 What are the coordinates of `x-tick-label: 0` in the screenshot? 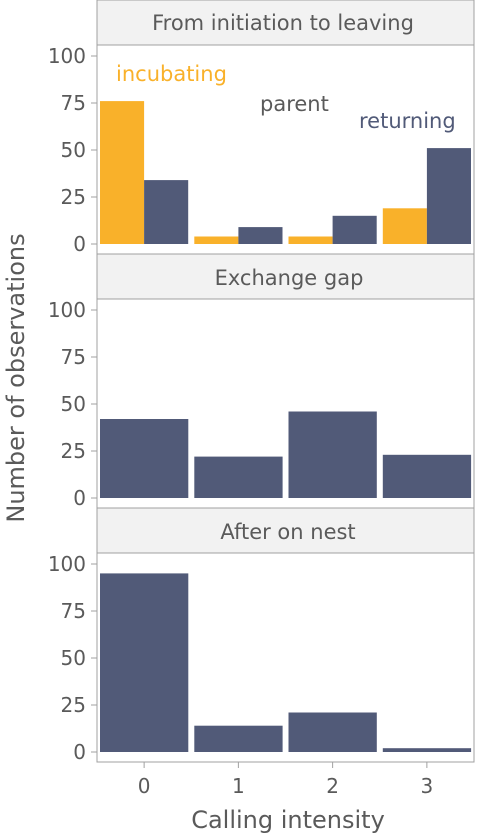 It's located at (144, 786).